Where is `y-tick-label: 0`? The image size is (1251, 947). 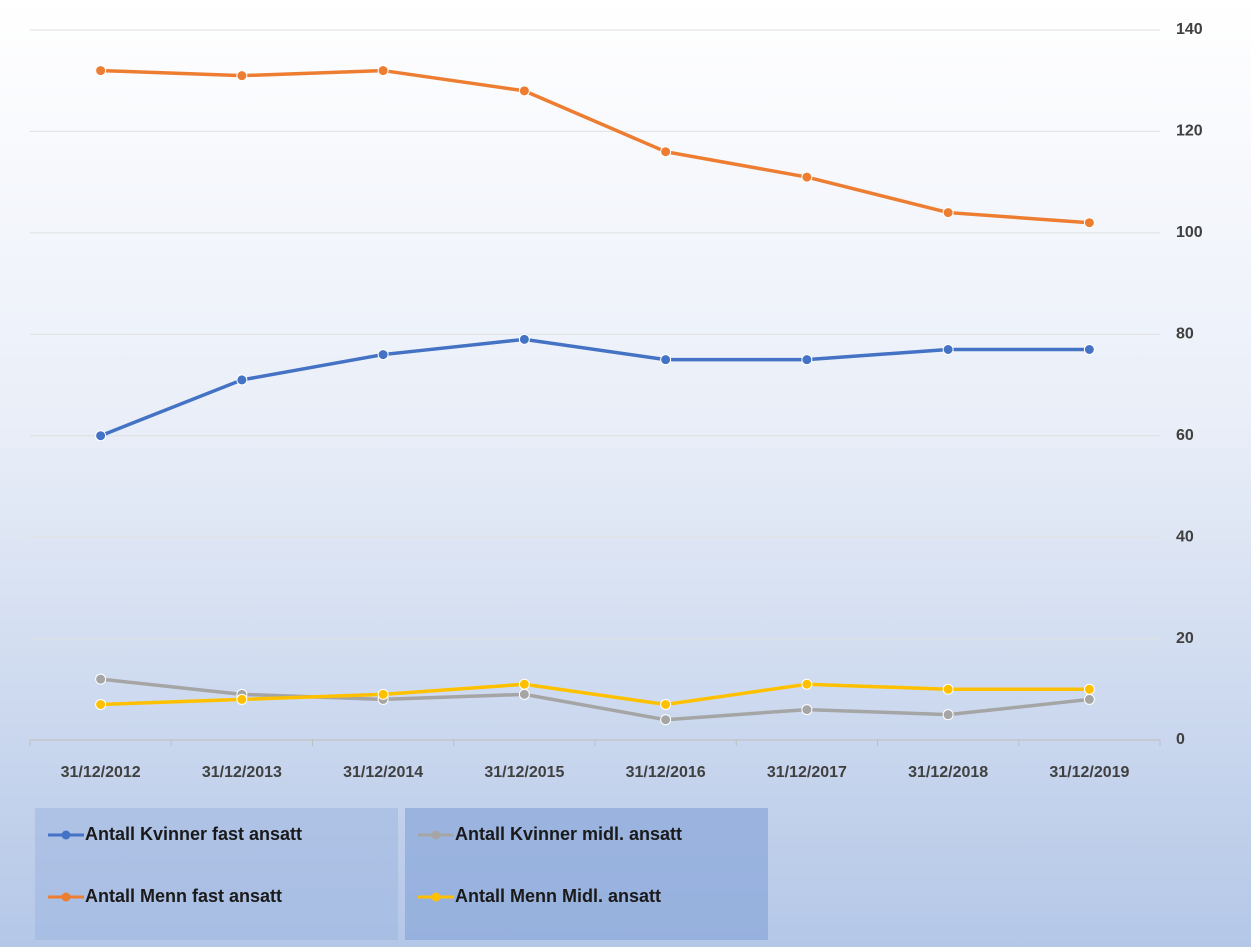 y-tick-label: 0 is located at coordinates (1180, 739).